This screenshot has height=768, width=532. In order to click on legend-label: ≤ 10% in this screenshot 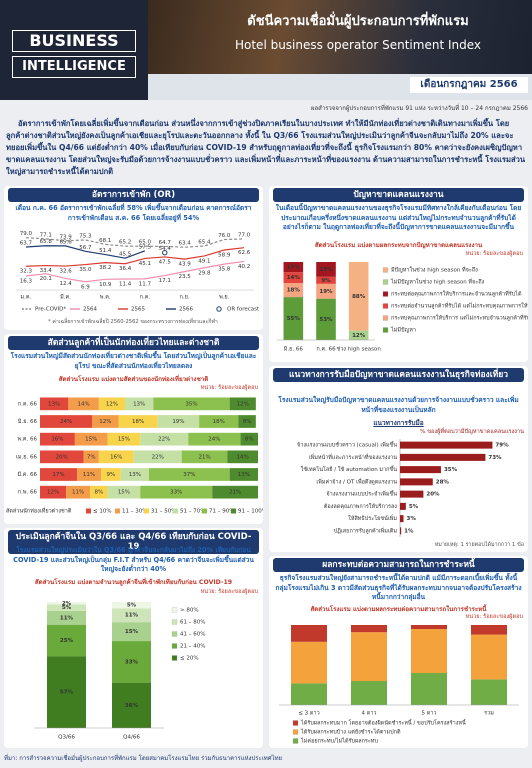, I will do `click(102, 512)`.